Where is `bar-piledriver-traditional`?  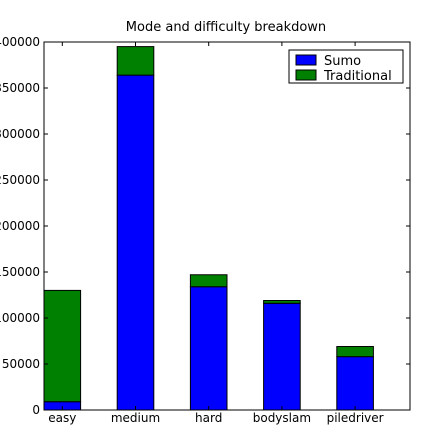
bar-piledriver-traditional is located at coordinates (355, 352).